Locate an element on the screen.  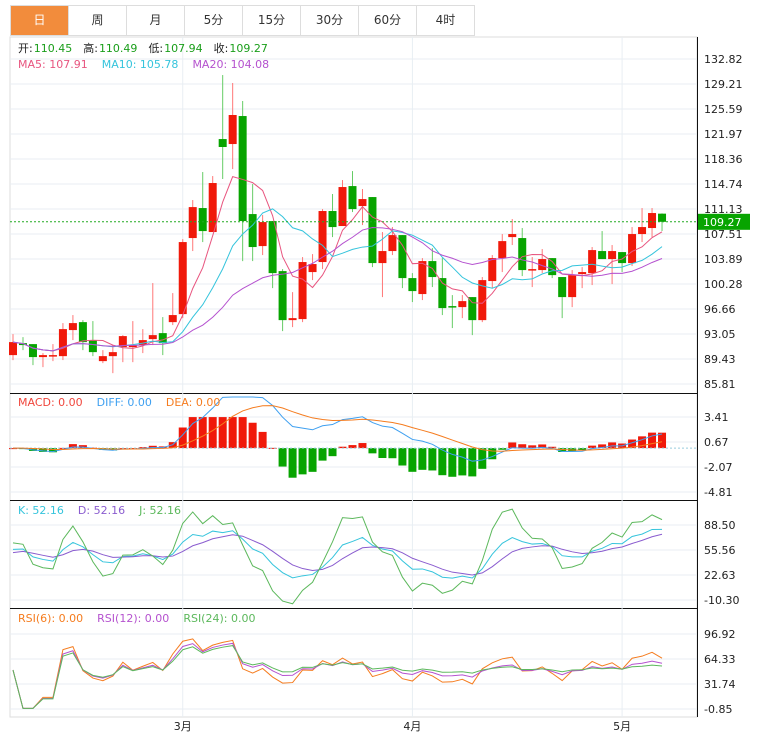
ohlc-label: 低: is located at coordinates (155, 48).